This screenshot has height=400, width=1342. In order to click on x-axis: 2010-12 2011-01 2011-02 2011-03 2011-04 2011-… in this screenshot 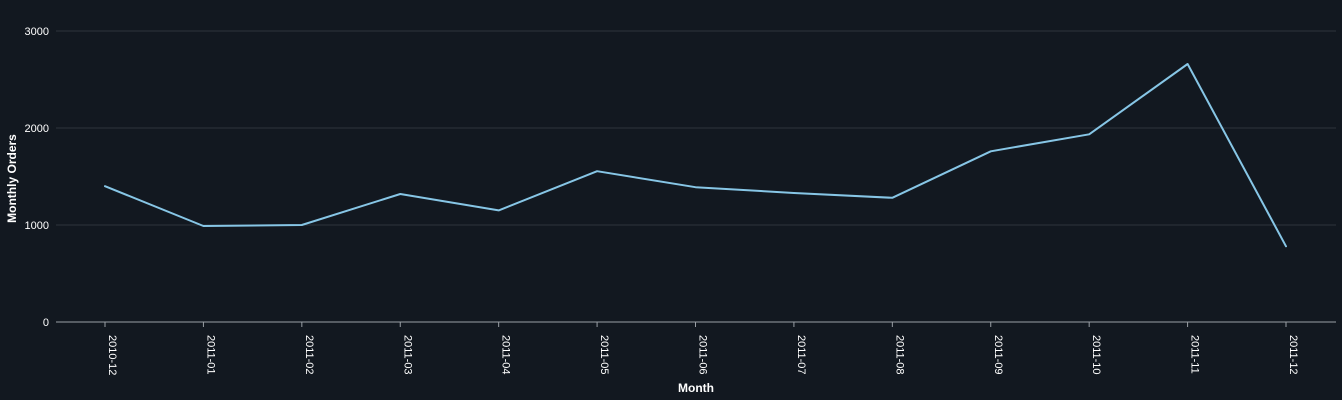, I will do `click(696, 348)`.